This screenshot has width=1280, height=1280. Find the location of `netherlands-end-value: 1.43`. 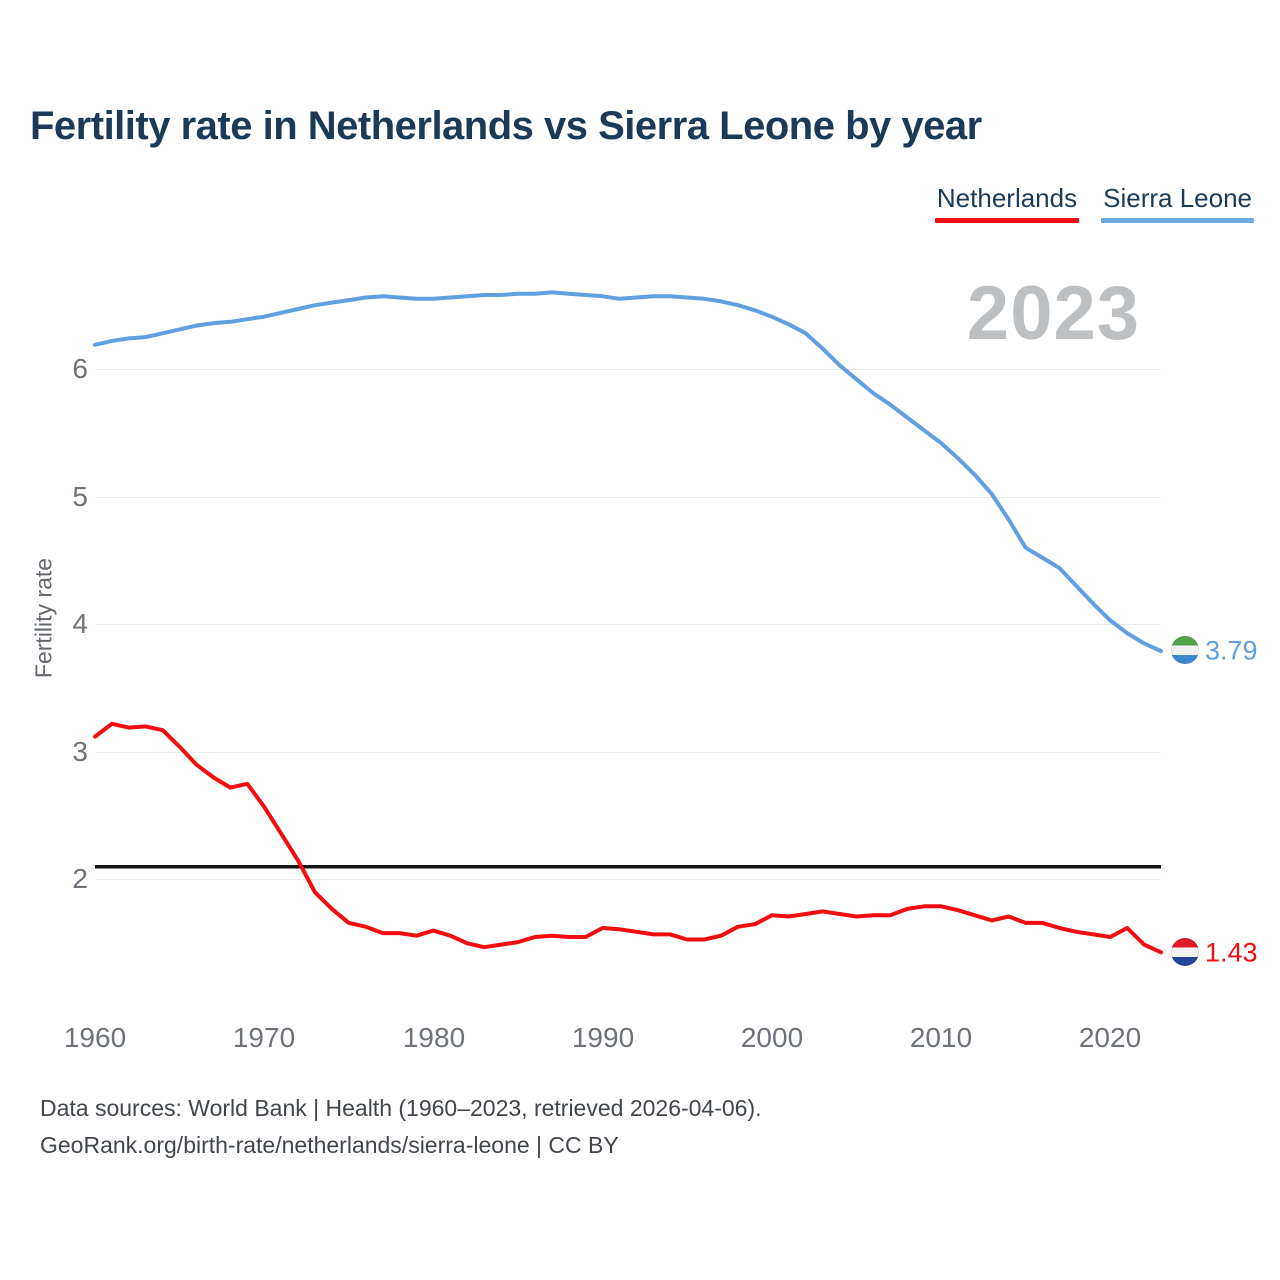

netherlands-end-value: 1.43 is located at coordinates (1231, 952).